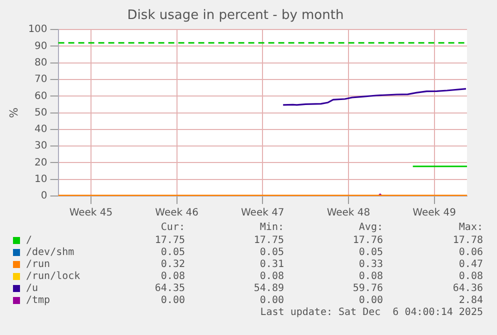  What do you see at coordinates (169, 288) in the screenshot?
I see `text: 64.35` at bounding box center [169, 288].